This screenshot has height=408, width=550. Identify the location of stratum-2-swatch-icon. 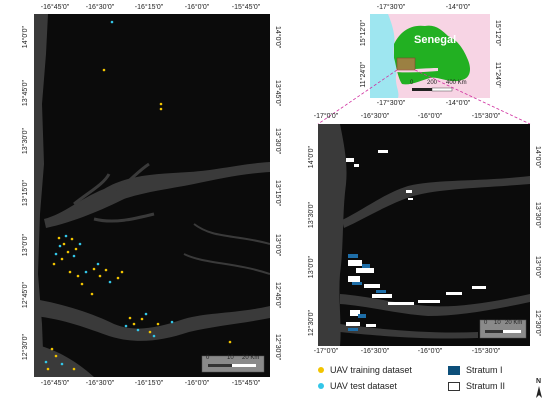
(454, 386).